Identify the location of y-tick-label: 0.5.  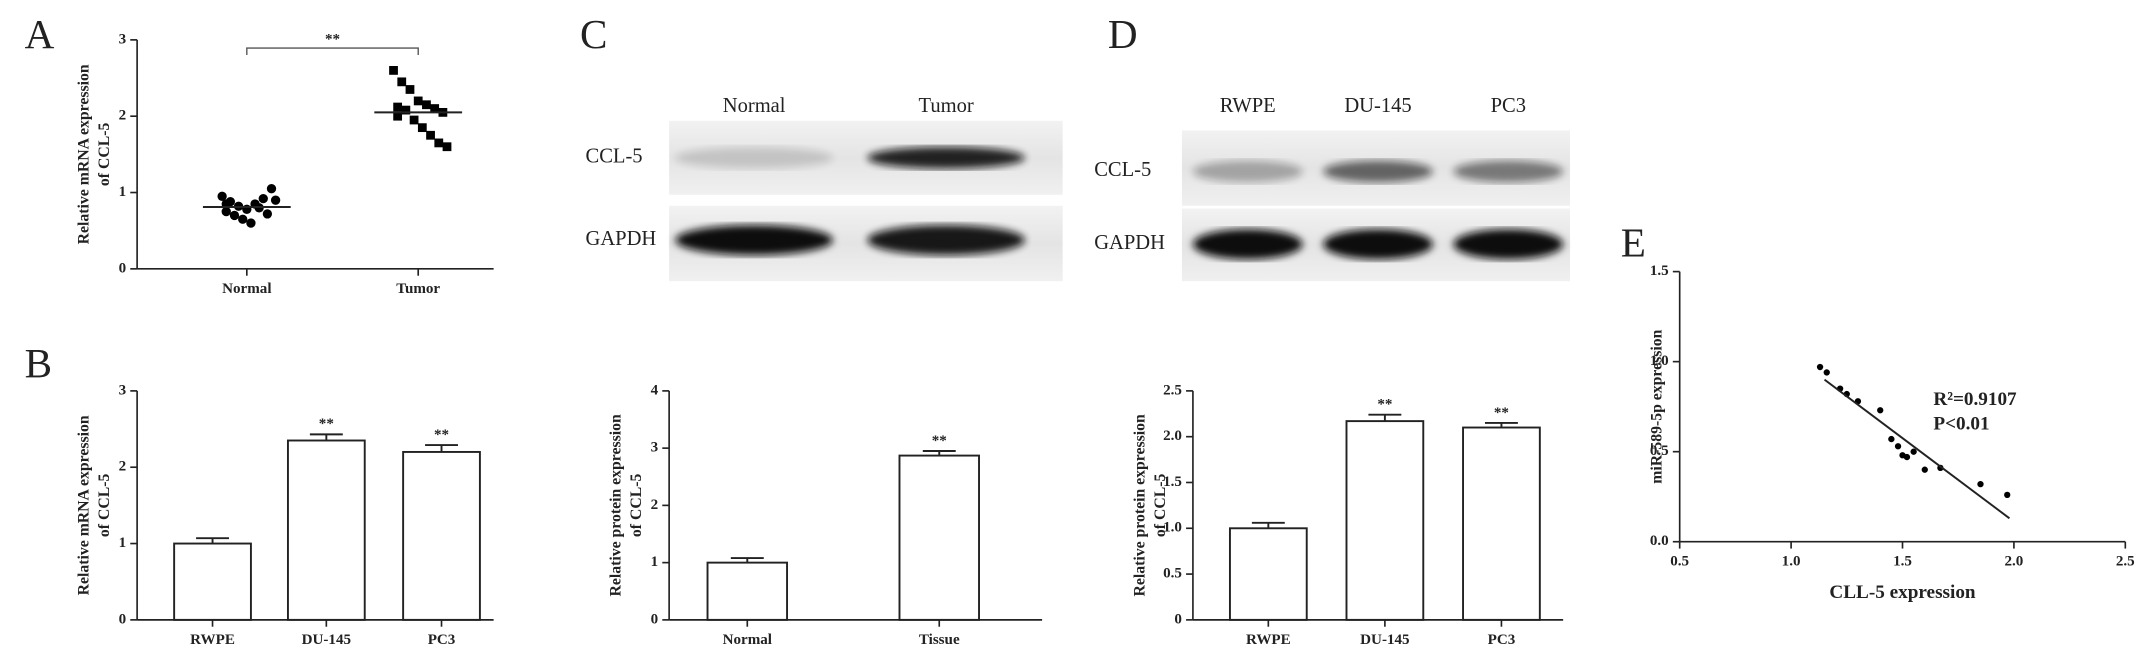
(1659, 451).